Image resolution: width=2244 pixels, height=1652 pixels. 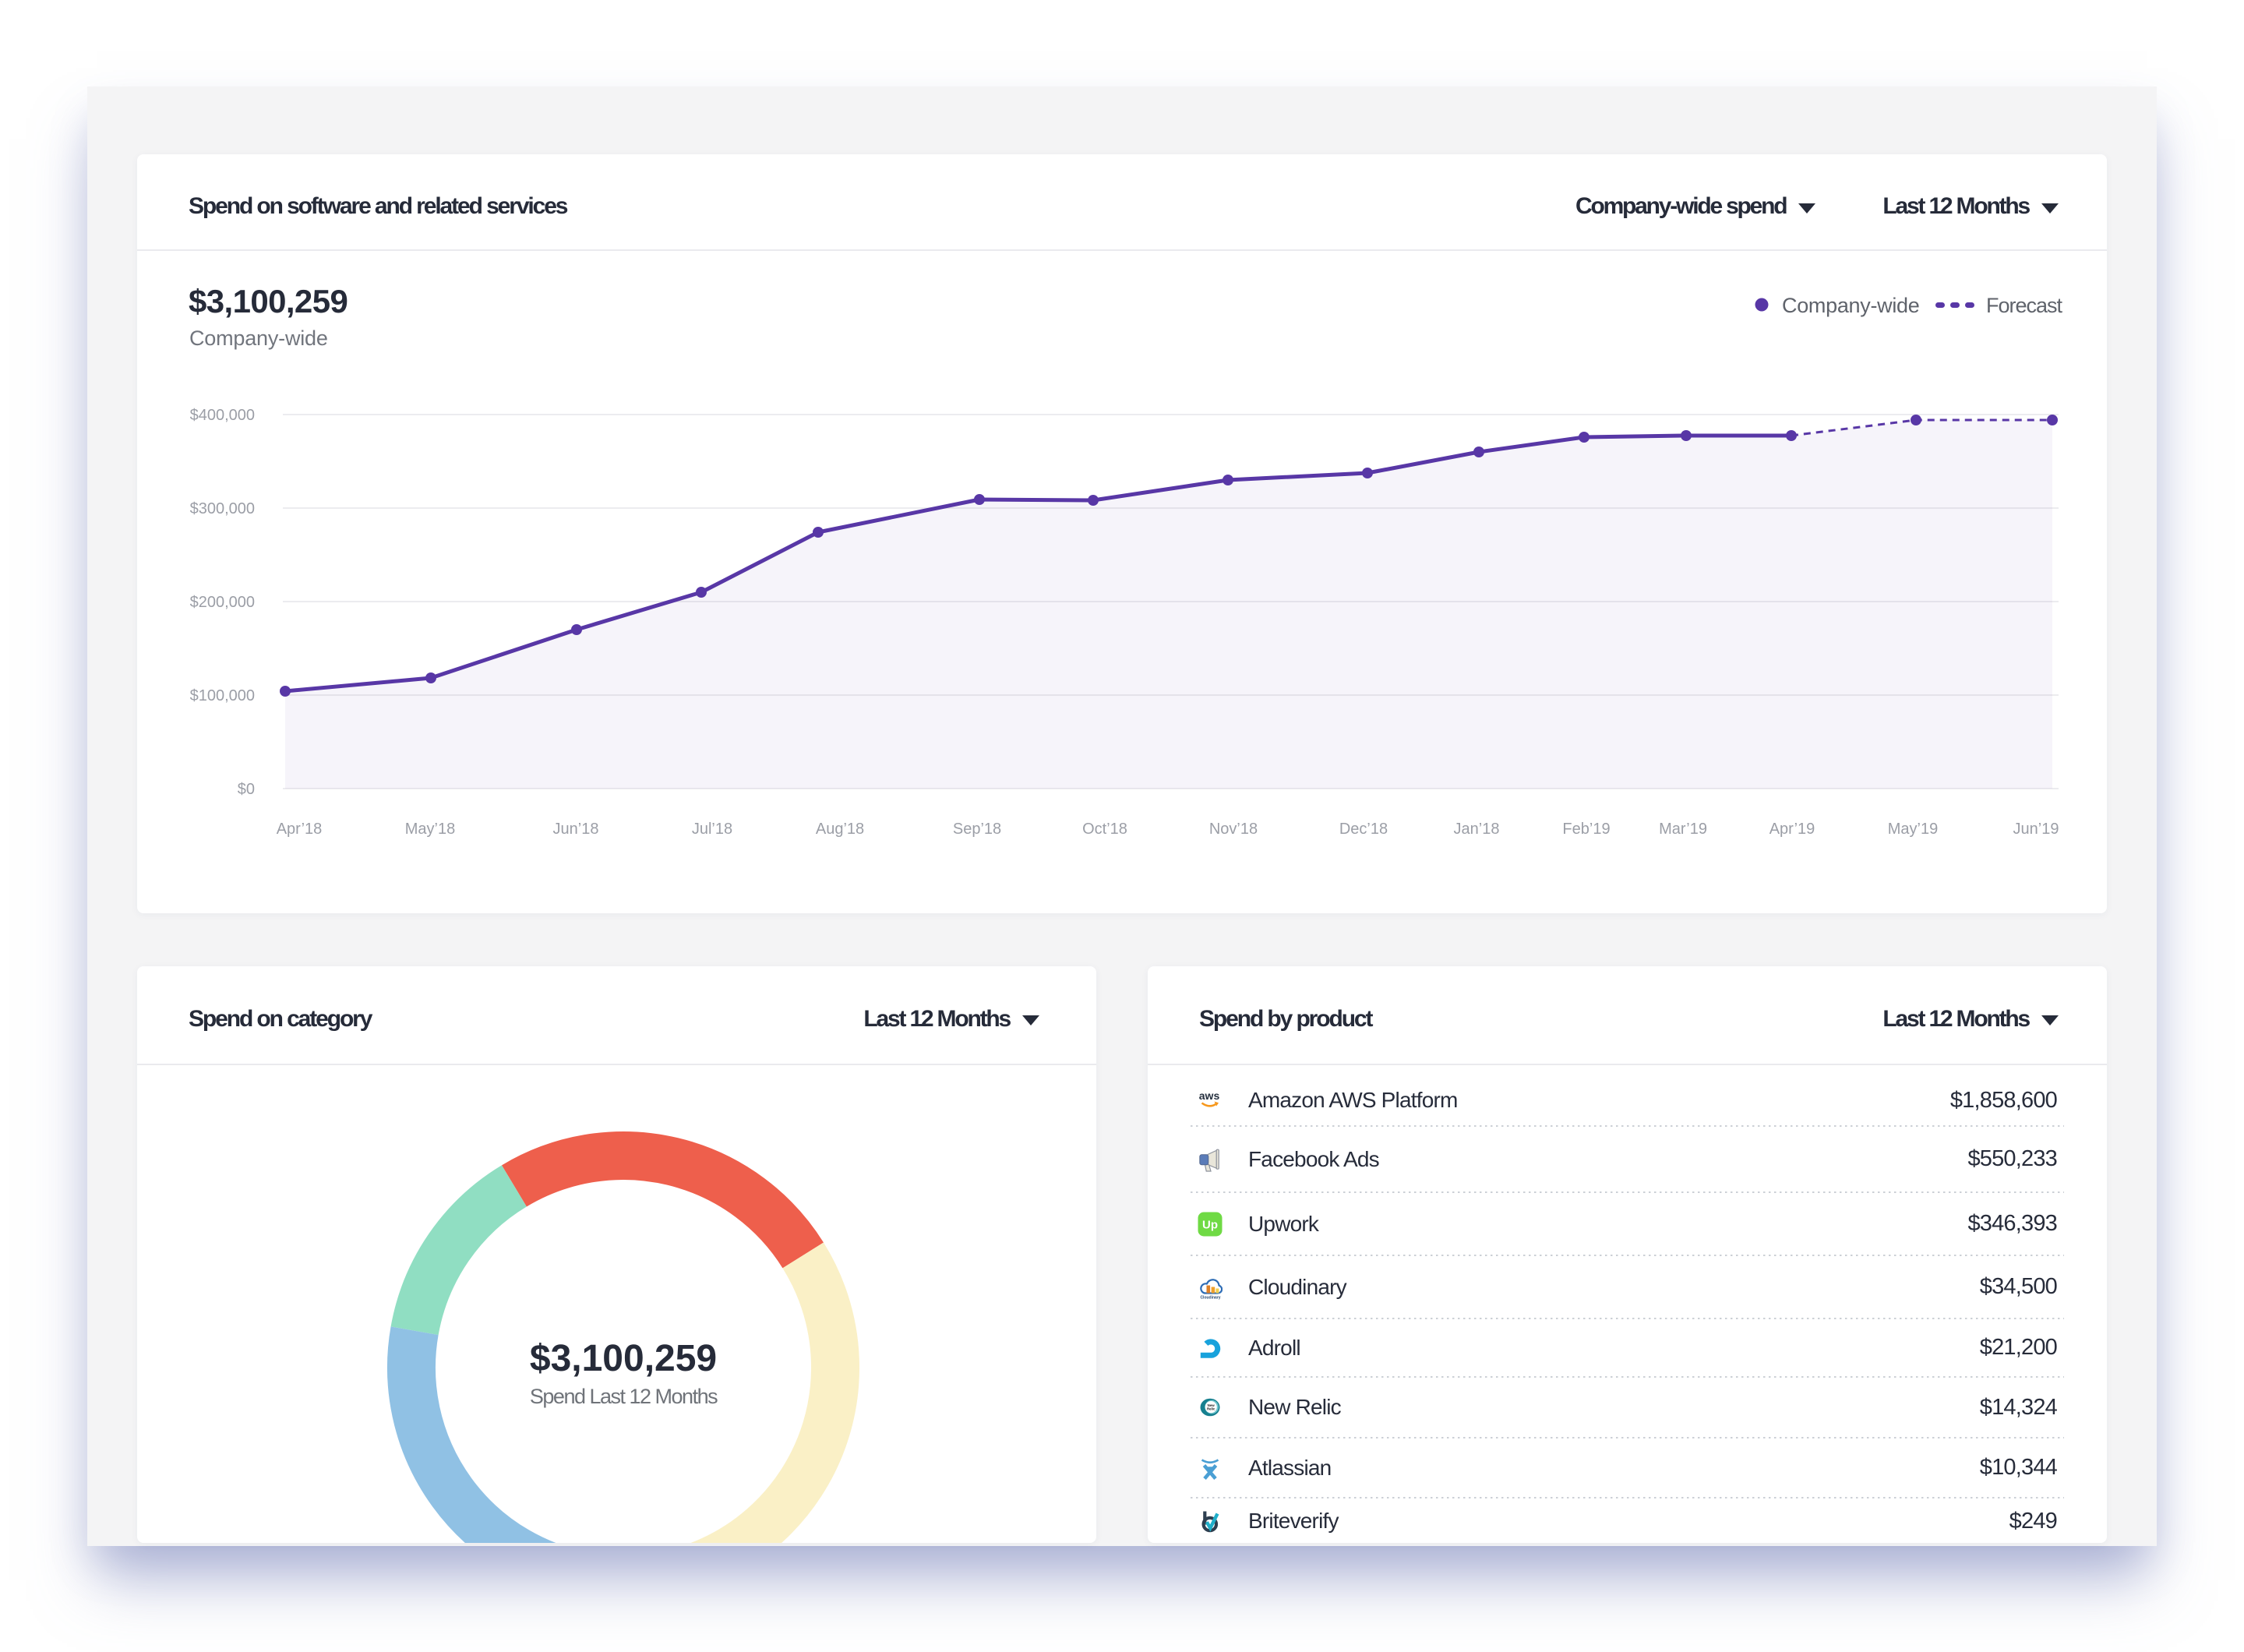 What do you see at coordinates (1212, 1405) in the screenshot?
I see `svg-text: New` at bounding box center [1212, 1405].